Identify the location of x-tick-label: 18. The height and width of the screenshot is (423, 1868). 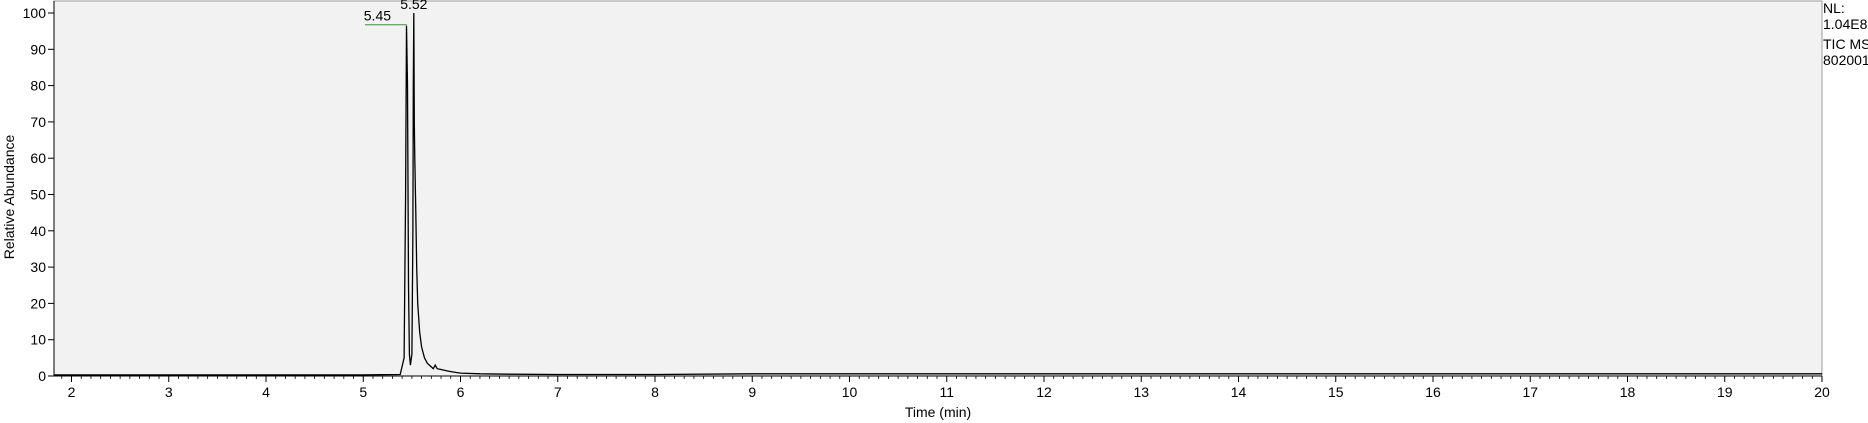
(1628, 392).